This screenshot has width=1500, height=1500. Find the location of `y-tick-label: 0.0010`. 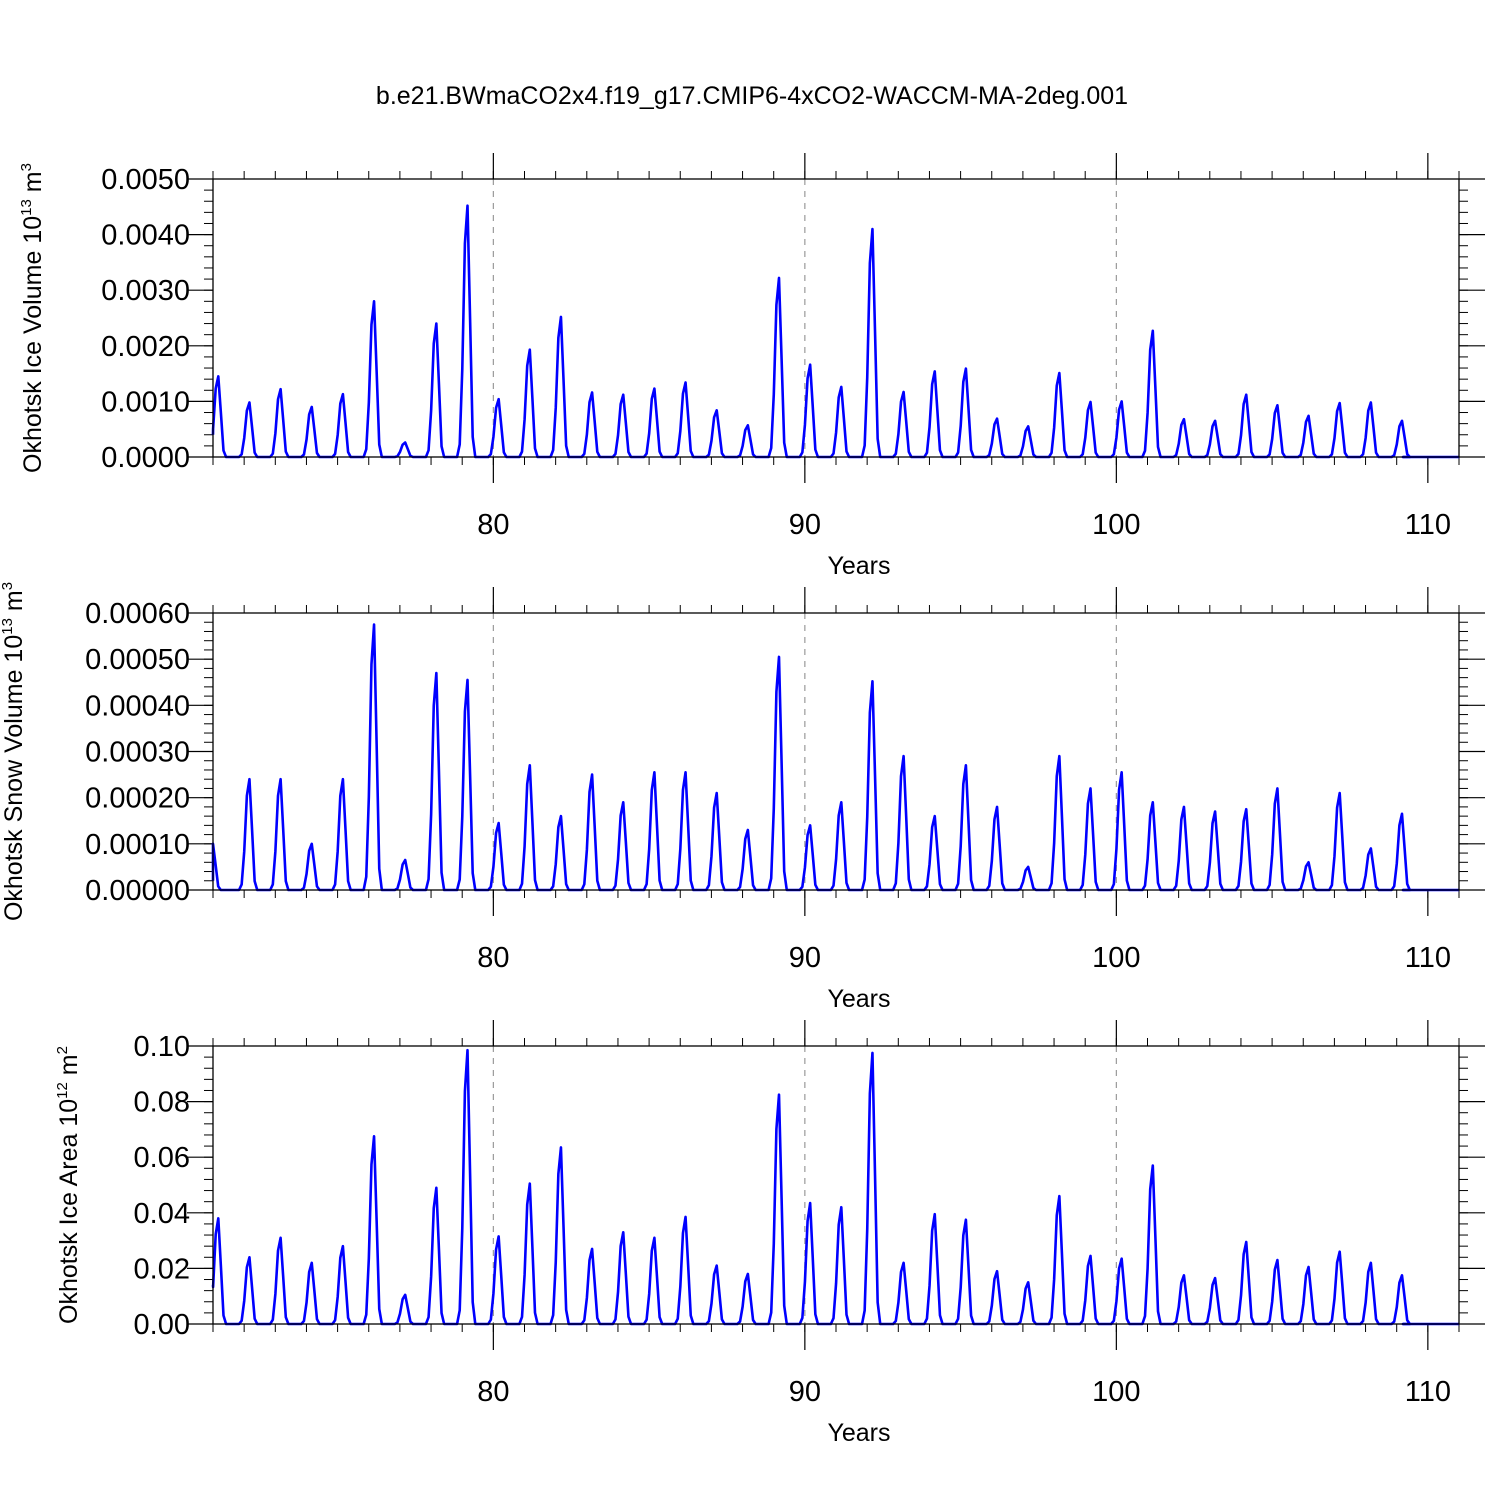

y-tick-label: 0.0010 is located at coordinates (145, 402).